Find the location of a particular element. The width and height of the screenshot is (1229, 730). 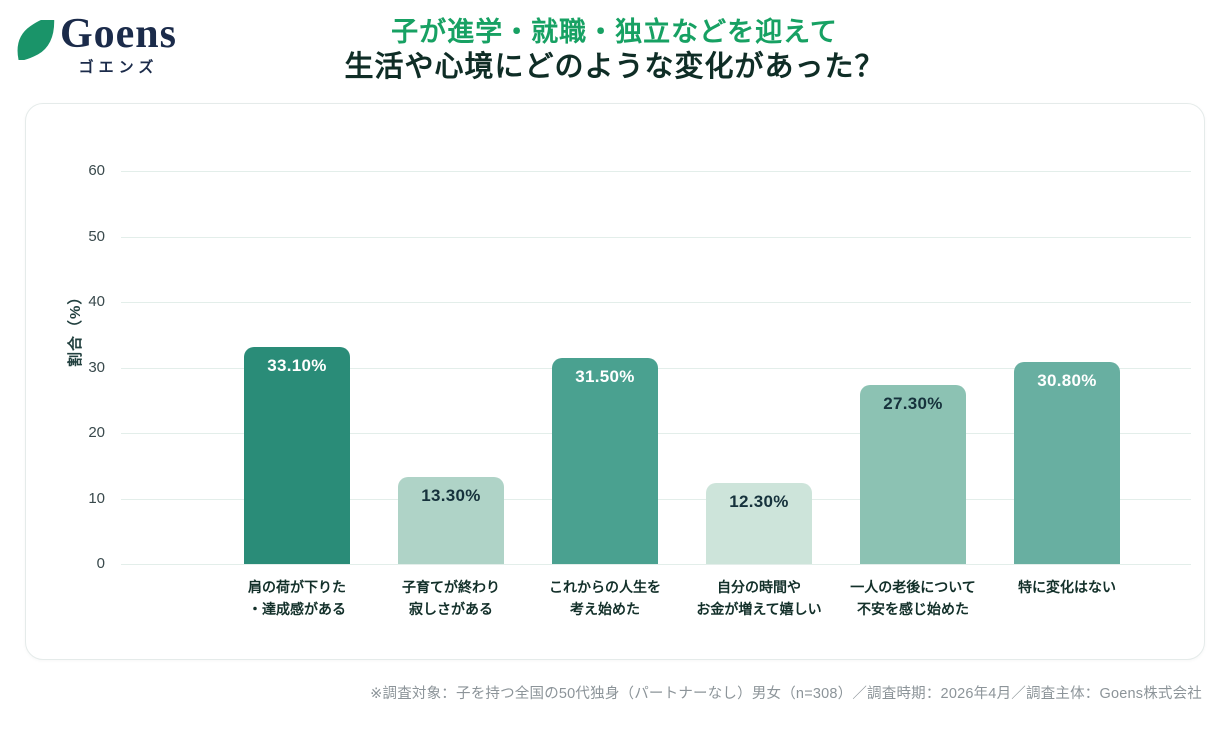

y-tick-label-30: 30 is located at coordinates (96, 367).